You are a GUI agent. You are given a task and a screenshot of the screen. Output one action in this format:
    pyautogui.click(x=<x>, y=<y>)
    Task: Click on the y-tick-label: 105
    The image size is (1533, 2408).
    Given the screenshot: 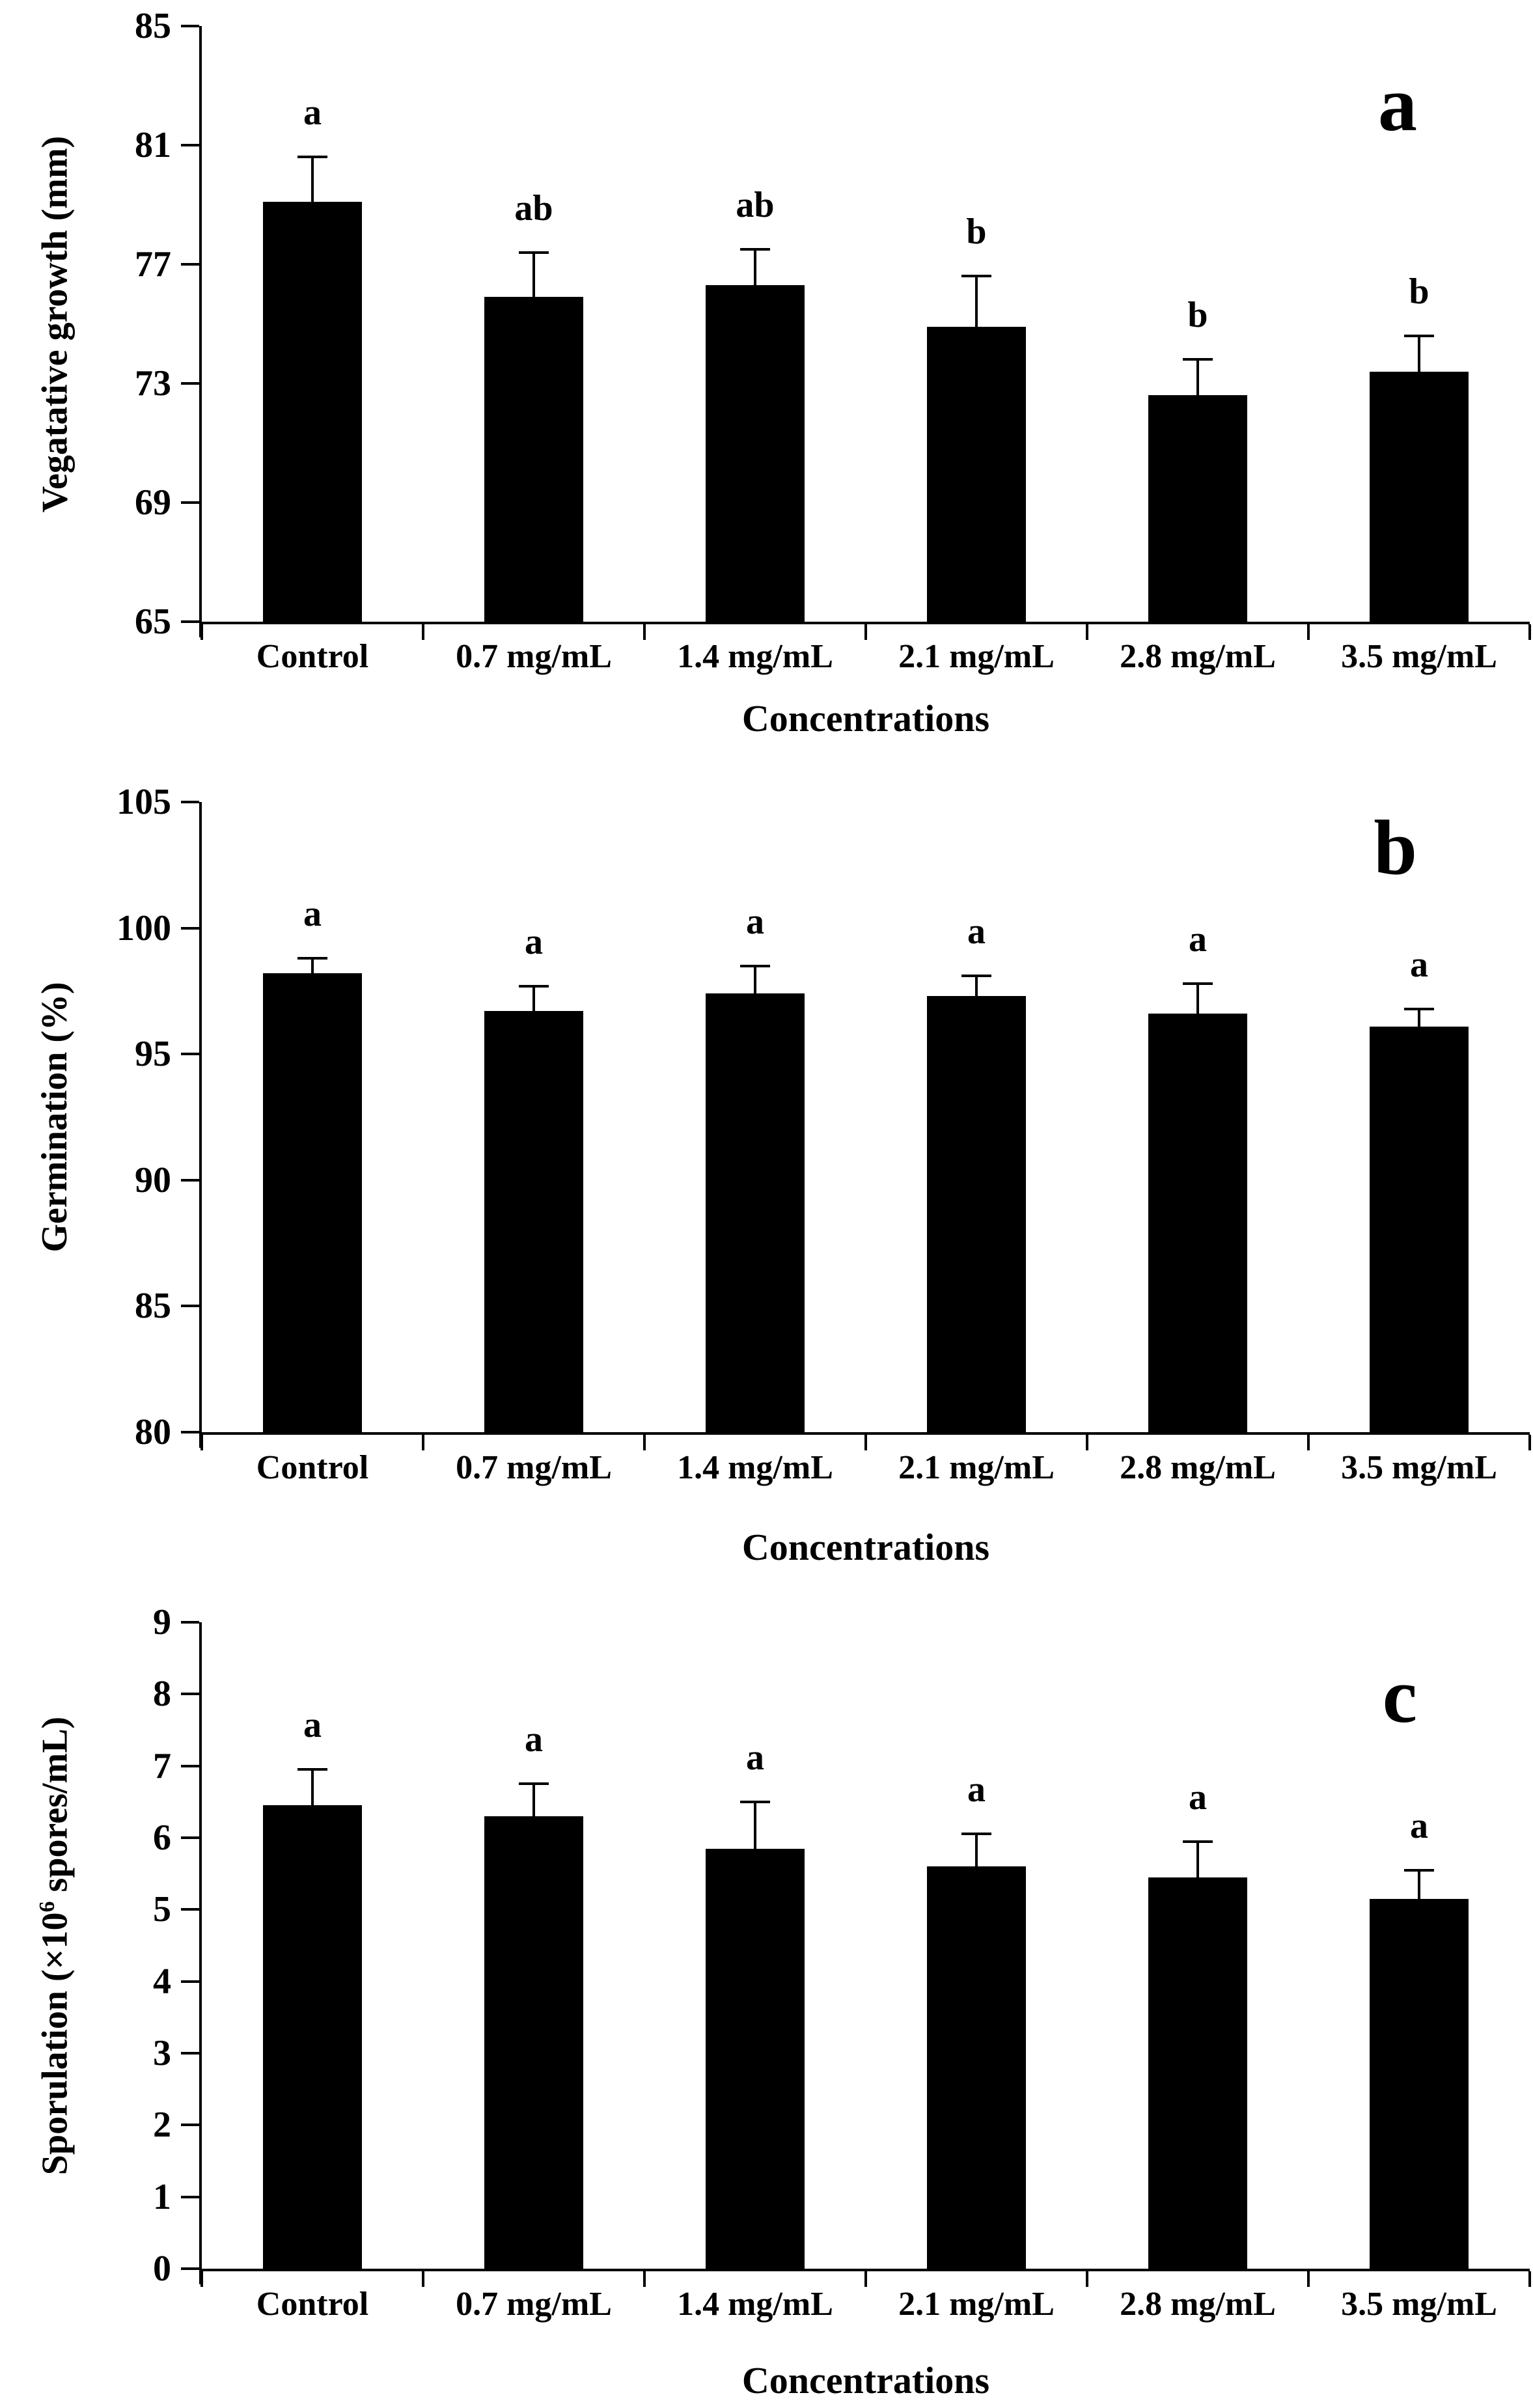 What is the action you would take?
    pyautogui.click(x=144, y=802)
    